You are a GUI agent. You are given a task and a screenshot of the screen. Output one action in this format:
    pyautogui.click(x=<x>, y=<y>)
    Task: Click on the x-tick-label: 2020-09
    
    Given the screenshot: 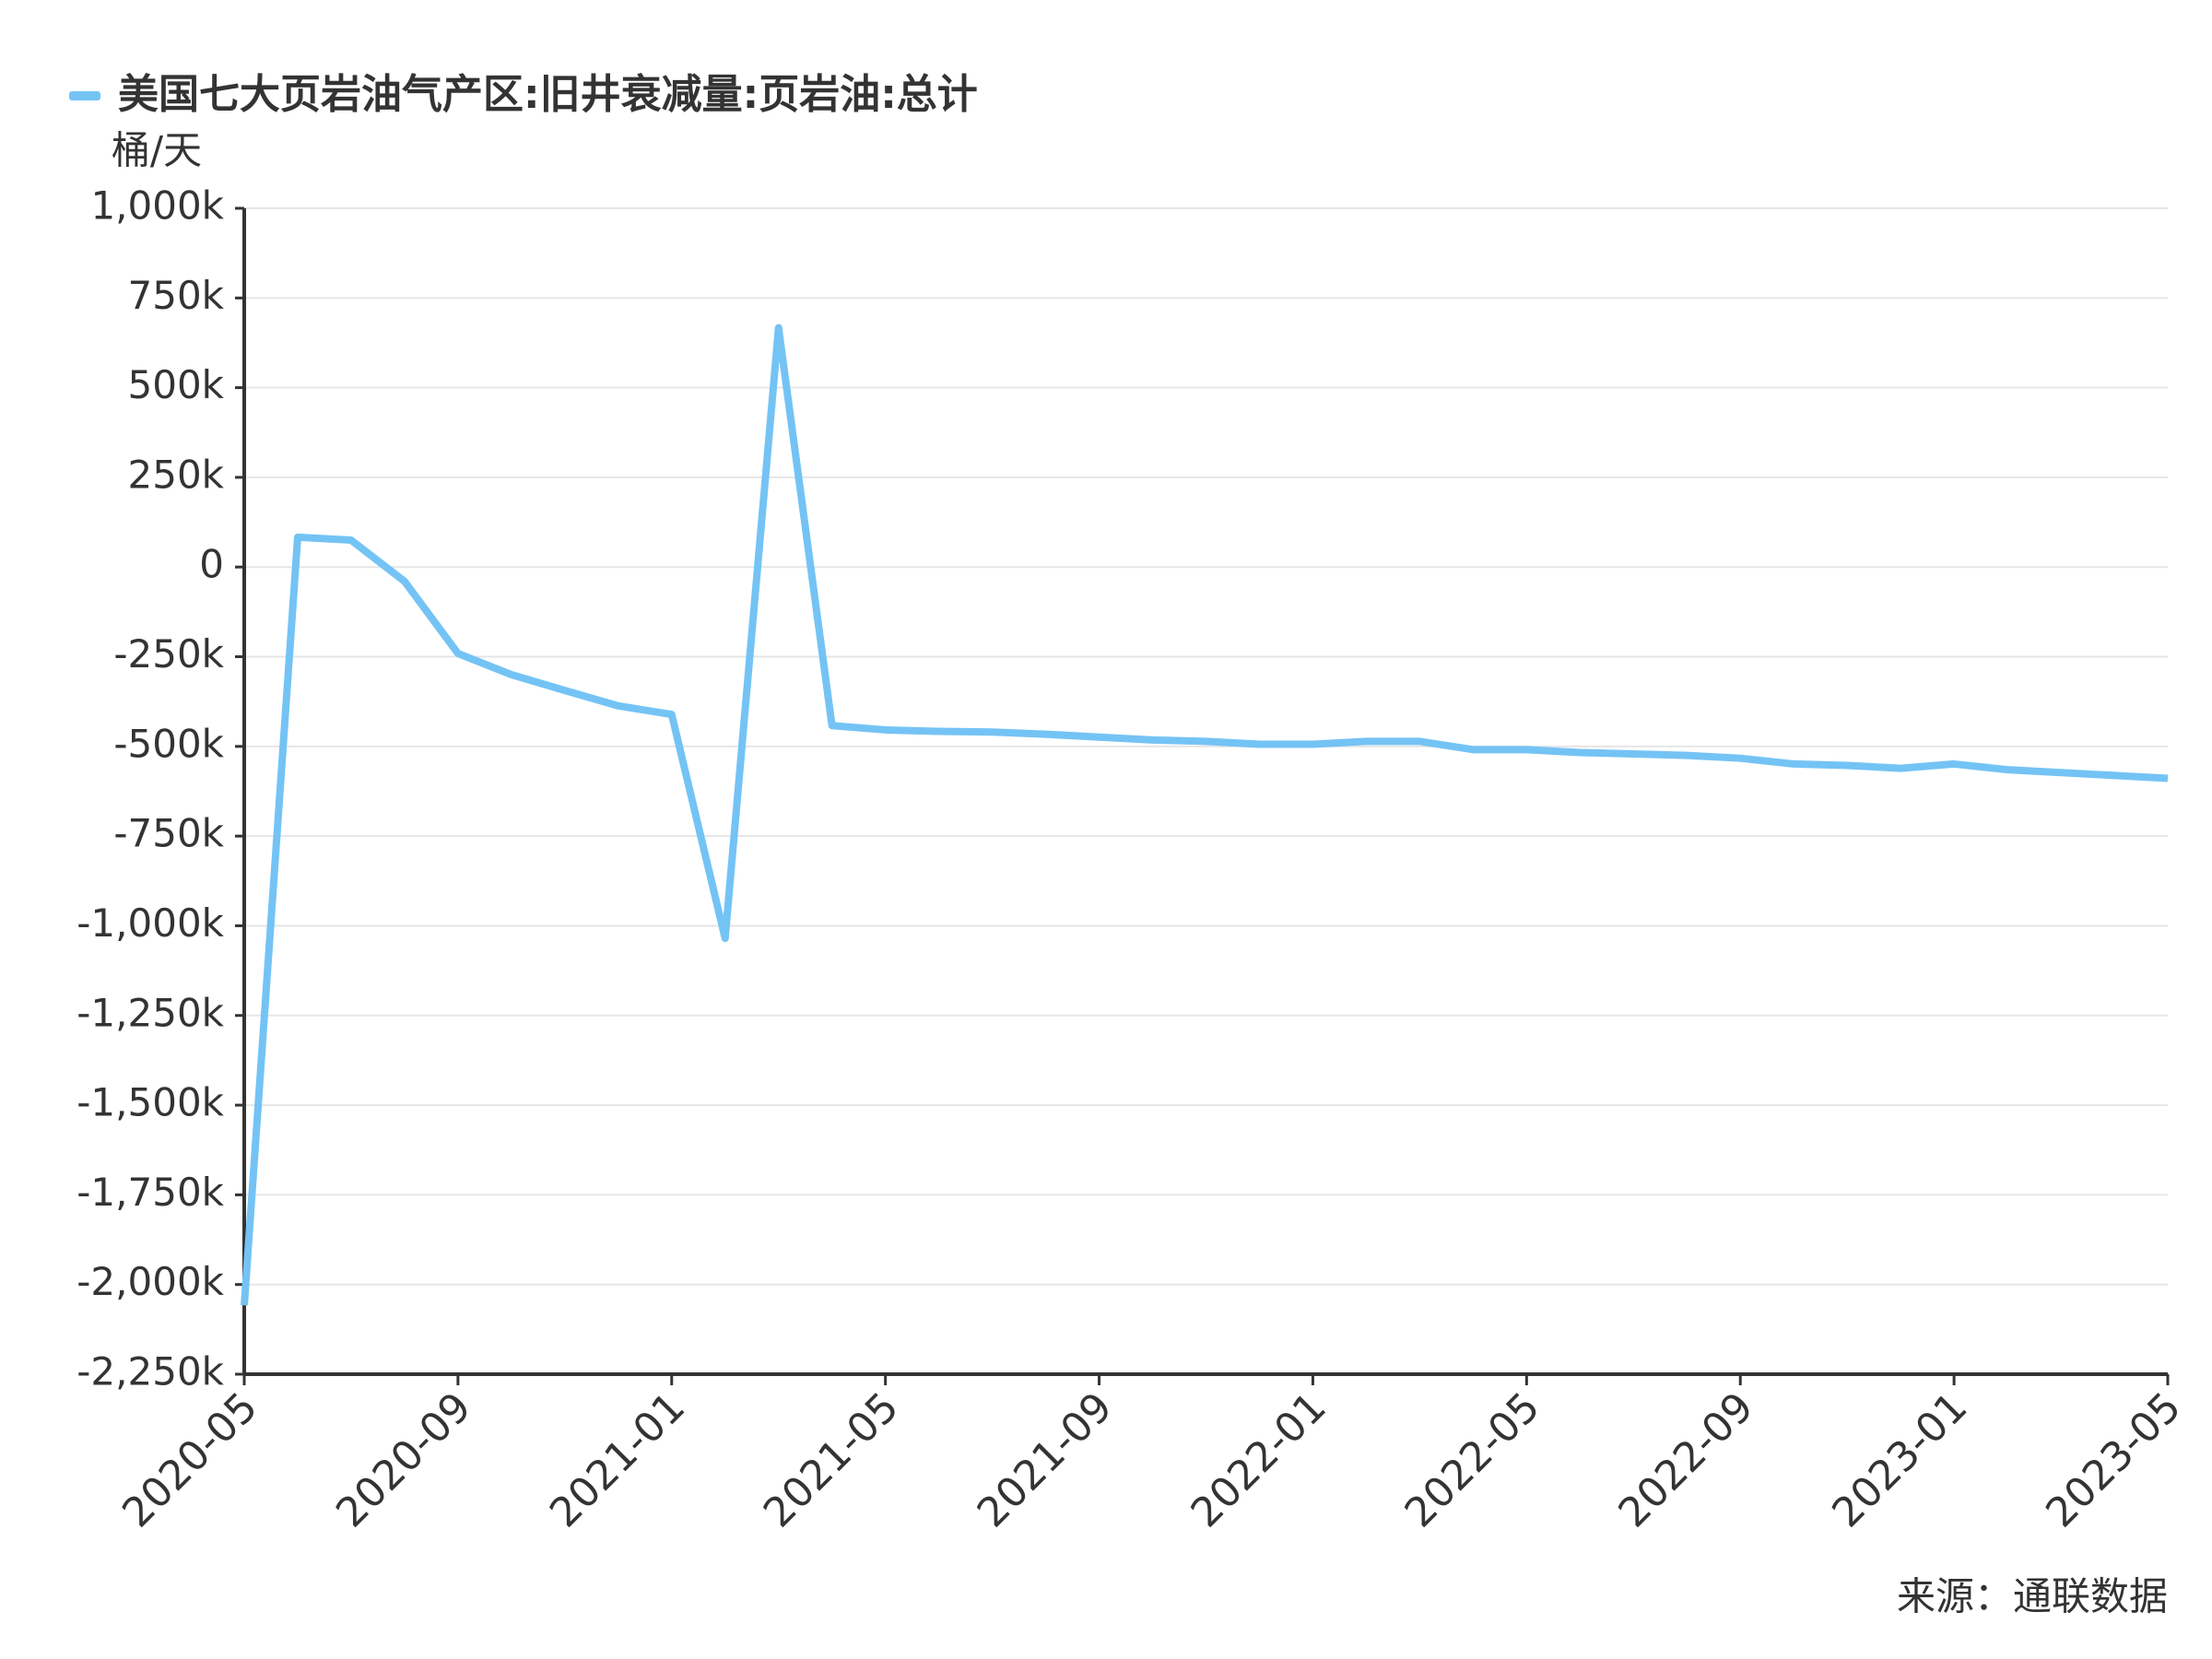 What is the action you would take?
    pyautogui.click(x=403, y=1459)
    